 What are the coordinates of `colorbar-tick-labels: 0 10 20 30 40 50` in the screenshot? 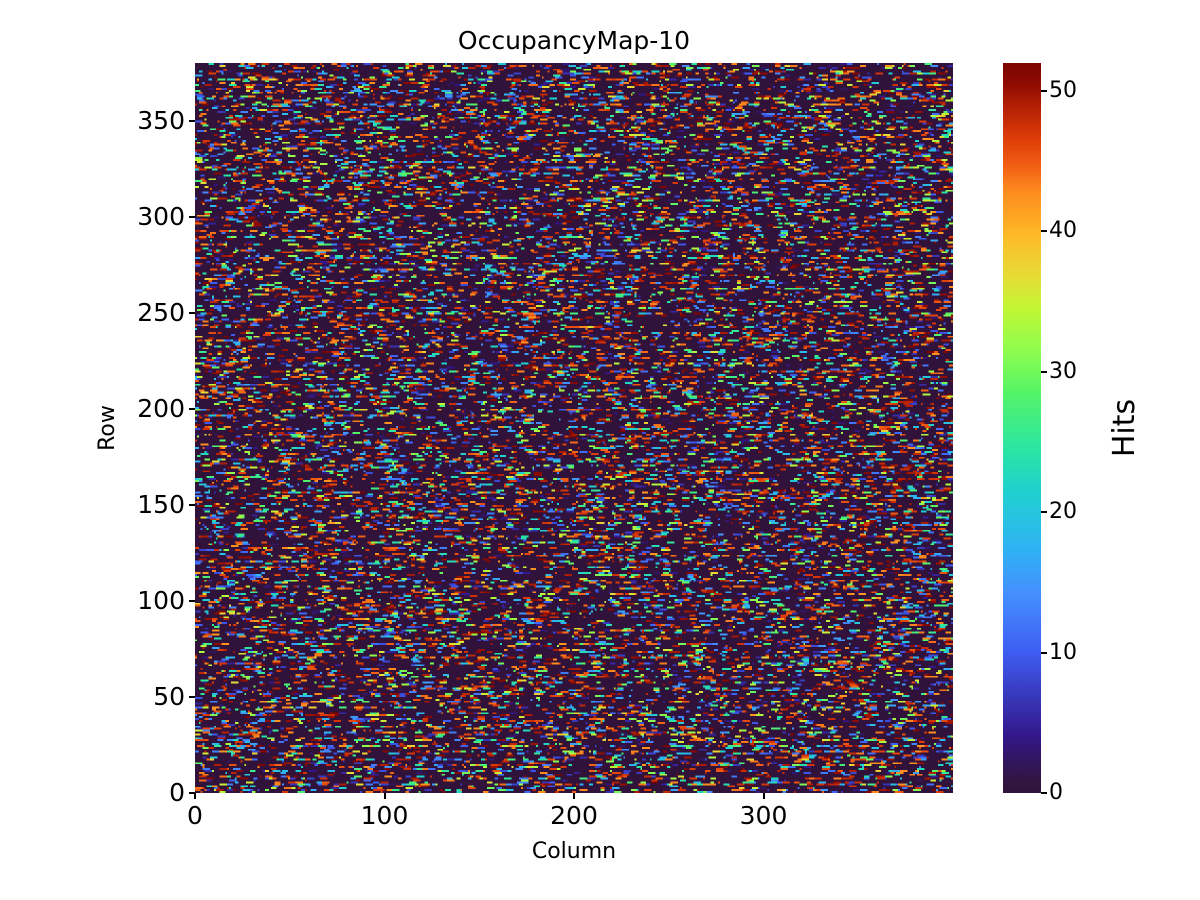 It's located at (1079, 434).